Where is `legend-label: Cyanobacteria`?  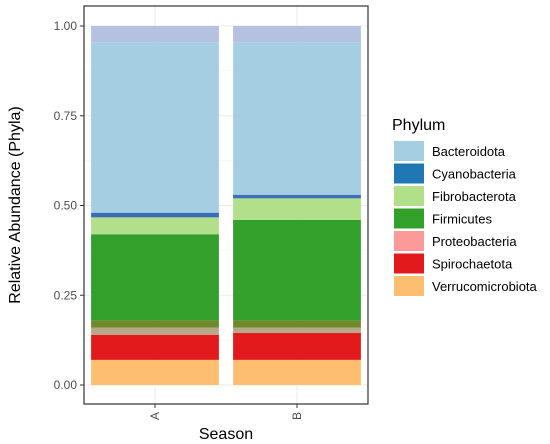 legend-label: Cyanobacteria is located at coordinates (474, 174).